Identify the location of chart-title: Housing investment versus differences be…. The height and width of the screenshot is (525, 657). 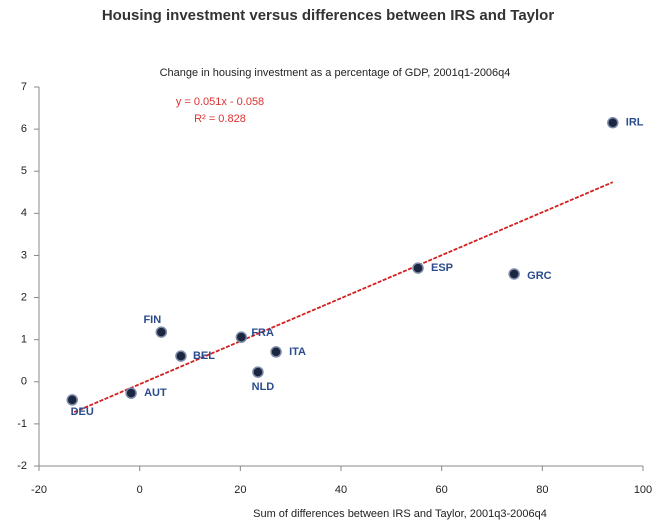
(328, 15).